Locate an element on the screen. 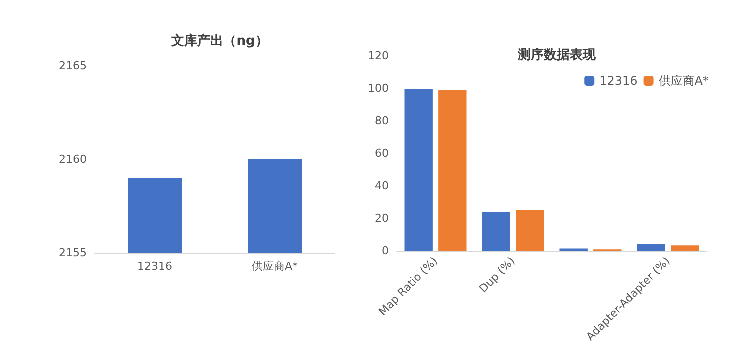  y-tick-label: 100 is located at coordinates (378, 89).